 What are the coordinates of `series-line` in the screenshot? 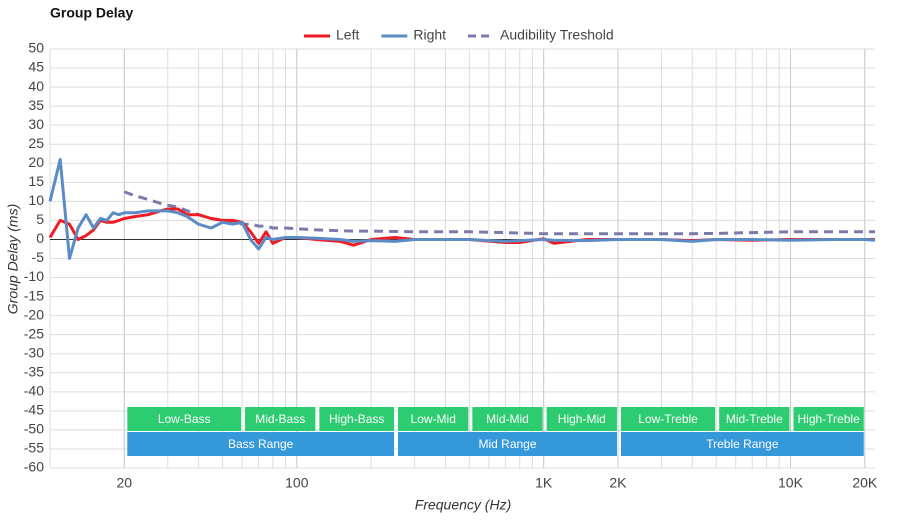 It's located at (499, 213).